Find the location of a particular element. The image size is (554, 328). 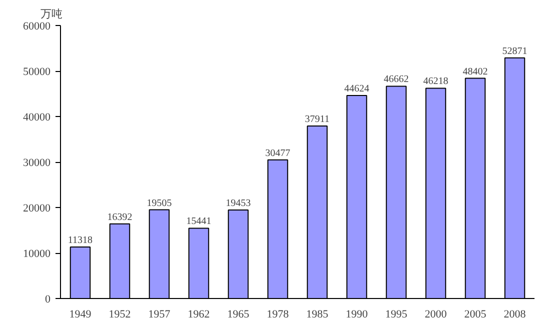

x-tick-label: 1957 is located at coordinates (159, 314).